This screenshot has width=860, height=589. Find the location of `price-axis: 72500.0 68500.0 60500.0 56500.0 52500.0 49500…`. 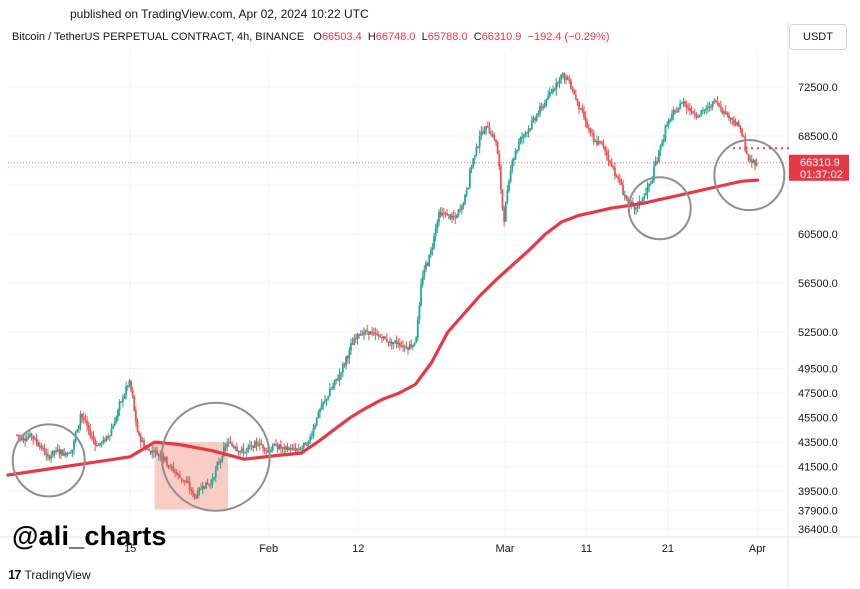

price-axis: 72500.0 68500.0 60500.0 56500.0 52500.0 49500… is located at coordinates (818, 309).